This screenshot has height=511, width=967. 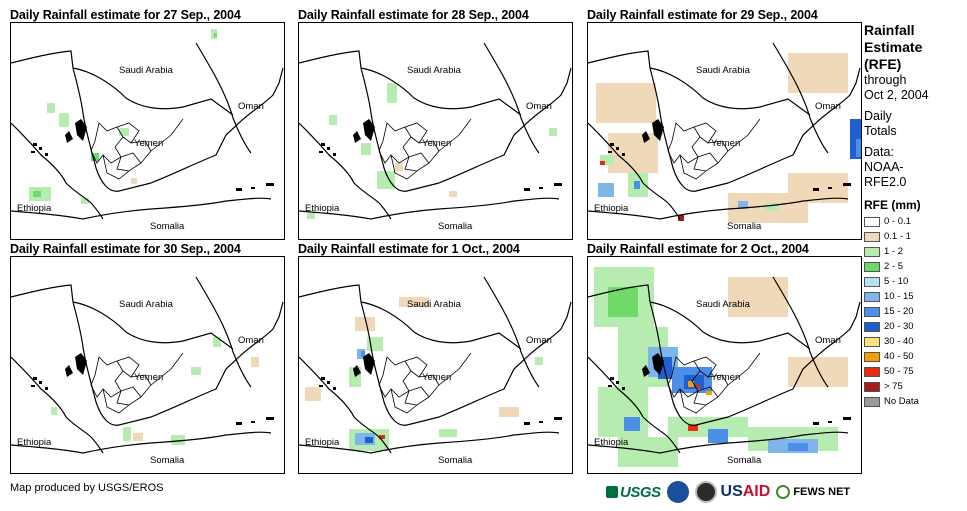 I want to click on logo-strip: USGS USAID FEWS NET, so click(x=728, y=492).